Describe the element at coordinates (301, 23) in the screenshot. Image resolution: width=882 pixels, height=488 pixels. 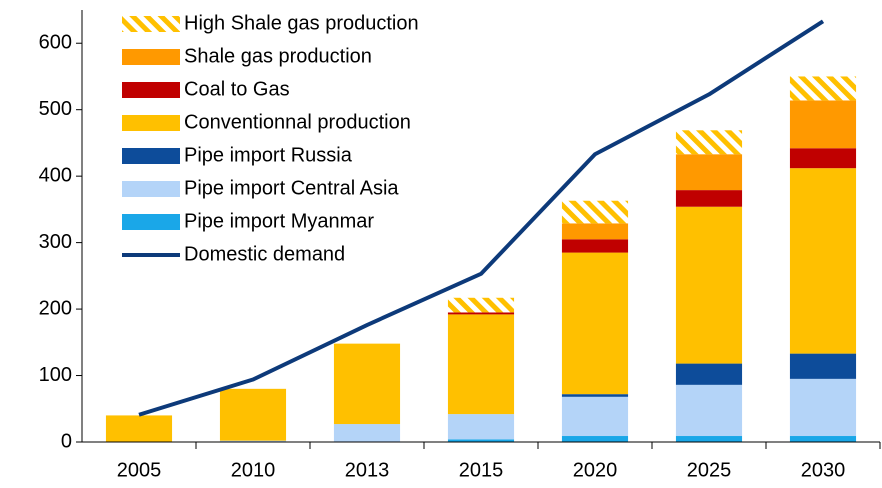
I see `legend-label: High Shale gas production` at that location.